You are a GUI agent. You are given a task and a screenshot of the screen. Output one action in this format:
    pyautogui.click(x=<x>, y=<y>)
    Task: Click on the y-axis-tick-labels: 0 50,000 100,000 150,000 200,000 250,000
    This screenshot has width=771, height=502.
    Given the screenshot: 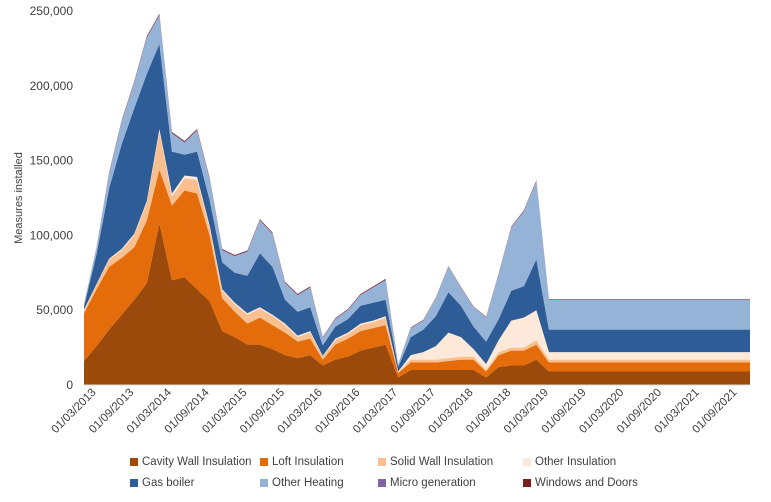 What is the action you would take?
    pyautogui.click(x=52, y=198)
    